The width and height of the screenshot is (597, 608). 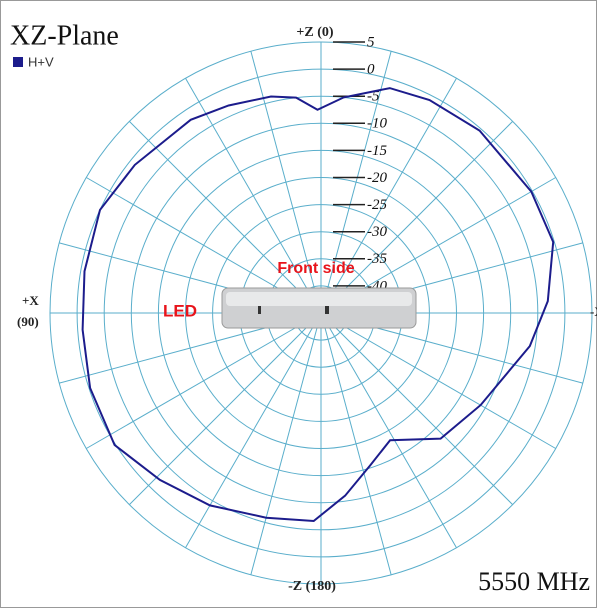 I want to click on r-tick-label: 0, so click(x=371, y=70).